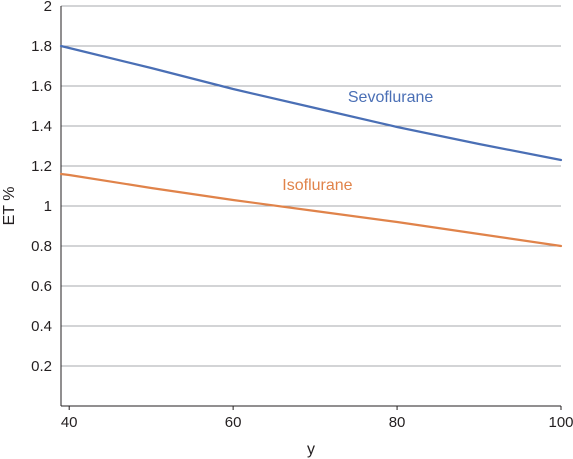 Image resolution: width=573 pixels, height=459 pixels. What do you see at coordinates (397, 422) in the screenshot?
I see `x-tick-label: 80` at bounding box center [397, 422].